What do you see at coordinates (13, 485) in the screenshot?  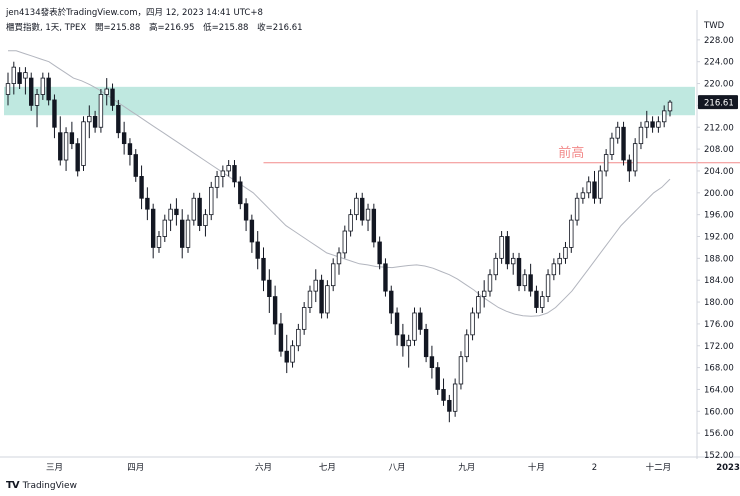 I see `tradingview-logo-icon: TV` at bounding box center [13, 485].